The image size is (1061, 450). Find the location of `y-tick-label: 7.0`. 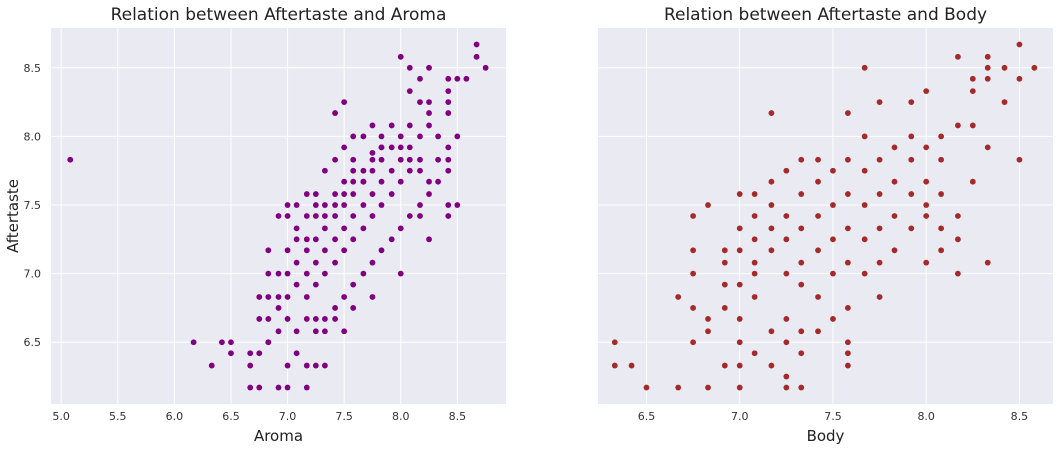

y-tick-label: 7.0 is located at coordinates (33, 274).